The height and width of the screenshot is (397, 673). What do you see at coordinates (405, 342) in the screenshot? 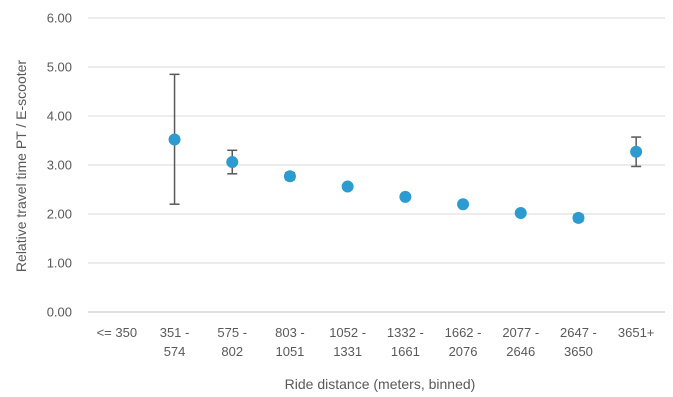
I see `x-tick-label: 1332 -1661` at bounding box center [405, 342].